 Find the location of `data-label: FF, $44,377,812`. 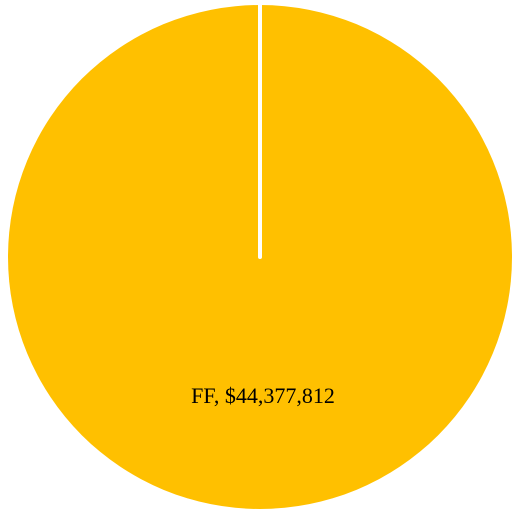

data-label: FF, $44,377,812 is located at coordinates (263, 395).